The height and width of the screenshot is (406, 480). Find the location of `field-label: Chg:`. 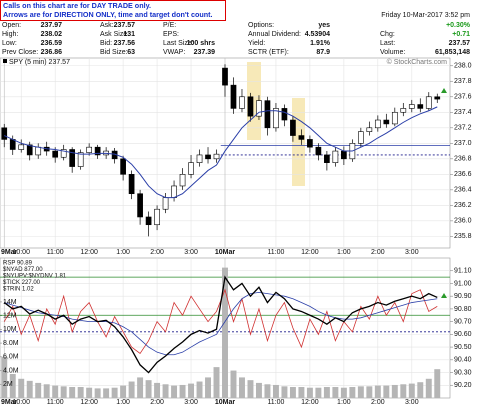

field-label: Chg: is located at coordinates (387, 34).